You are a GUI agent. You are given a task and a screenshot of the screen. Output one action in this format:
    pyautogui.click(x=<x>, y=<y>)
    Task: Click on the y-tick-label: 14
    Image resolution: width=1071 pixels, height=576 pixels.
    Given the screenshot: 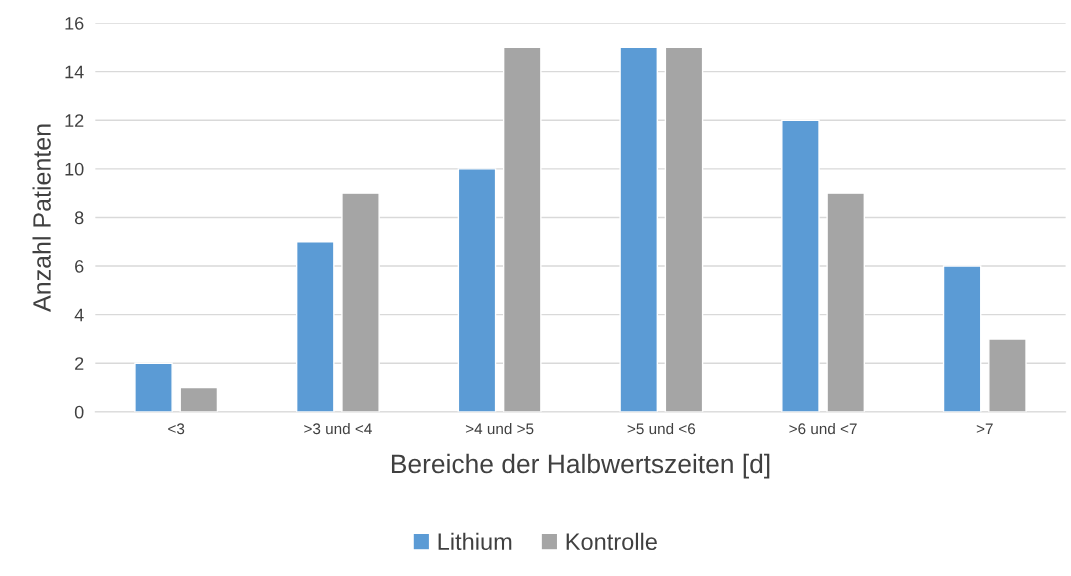 What is the action you would take?
    pyautogui.click(x=74, y=72)
    